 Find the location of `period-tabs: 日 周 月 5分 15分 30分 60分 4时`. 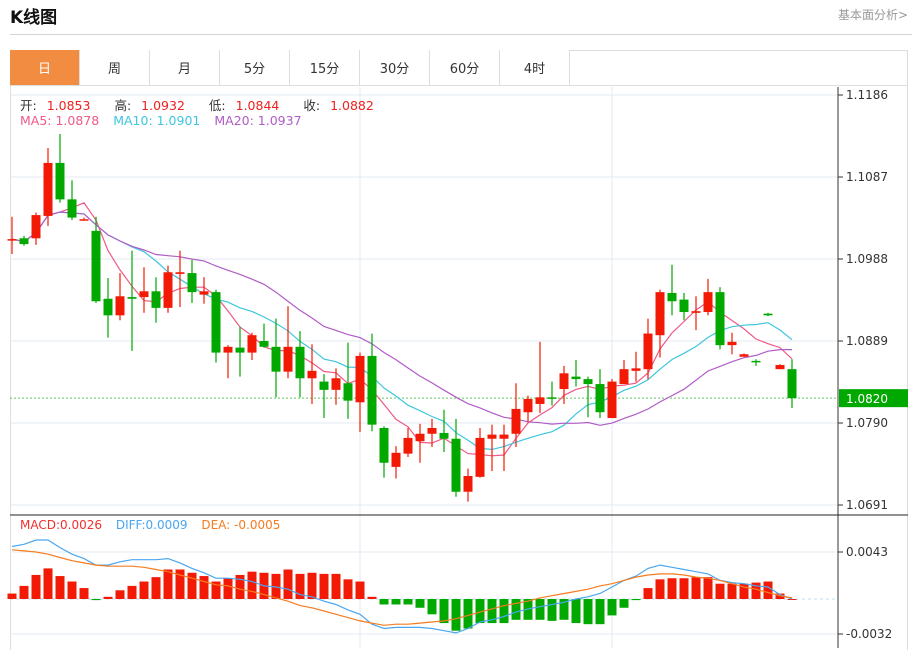

period-tabs: 日 周 月 5分 15分 30分 60分 4时 is located at coordinates (290, 68).